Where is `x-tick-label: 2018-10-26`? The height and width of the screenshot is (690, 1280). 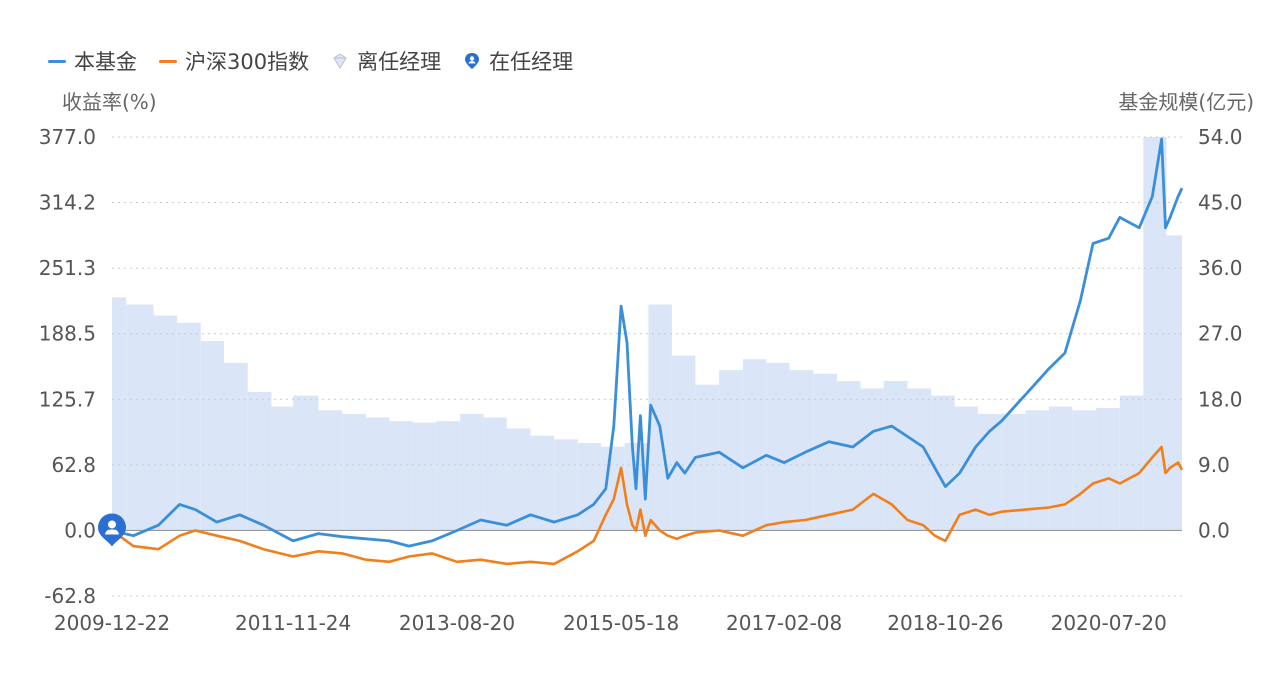
x-tick-label: 2018-10-26 is located at coordinates (945, 623).